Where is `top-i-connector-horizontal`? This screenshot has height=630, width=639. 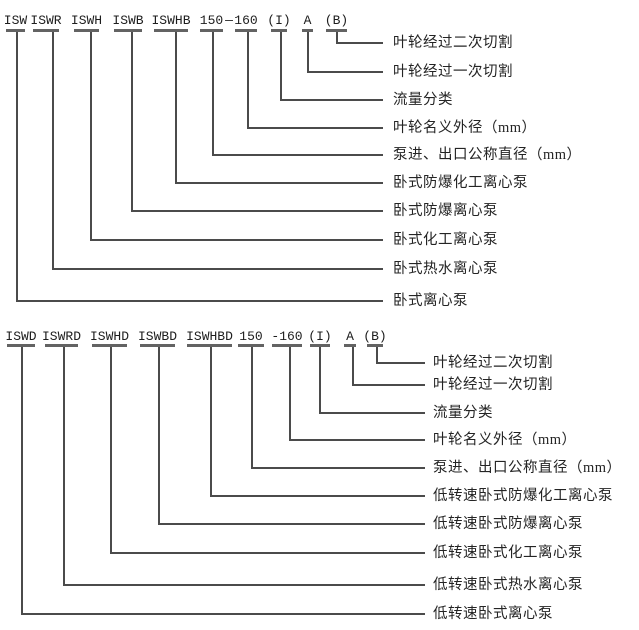
top-i-connector-horizontal is located at coordinates (331, 100).